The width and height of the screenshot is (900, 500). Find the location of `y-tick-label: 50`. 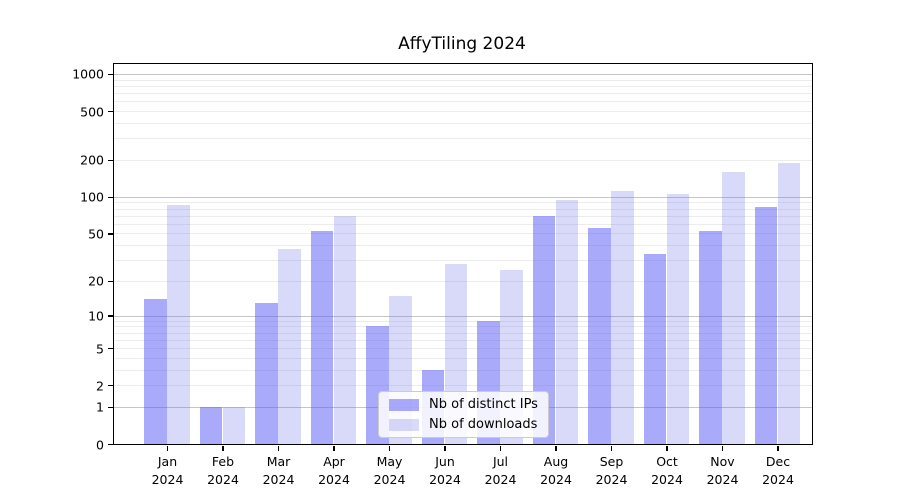

y-tick-label: 50 is located at coordinates (96, 234).